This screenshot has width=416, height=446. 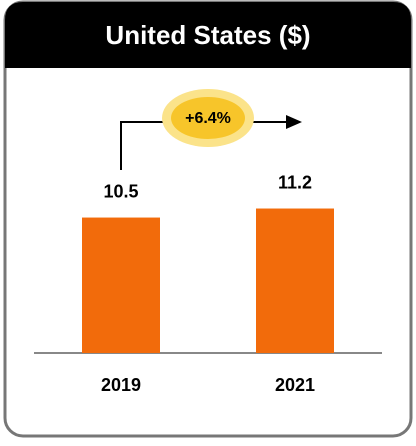 I want to click on x-tick-label: 2021, so click(x=295, y=385).